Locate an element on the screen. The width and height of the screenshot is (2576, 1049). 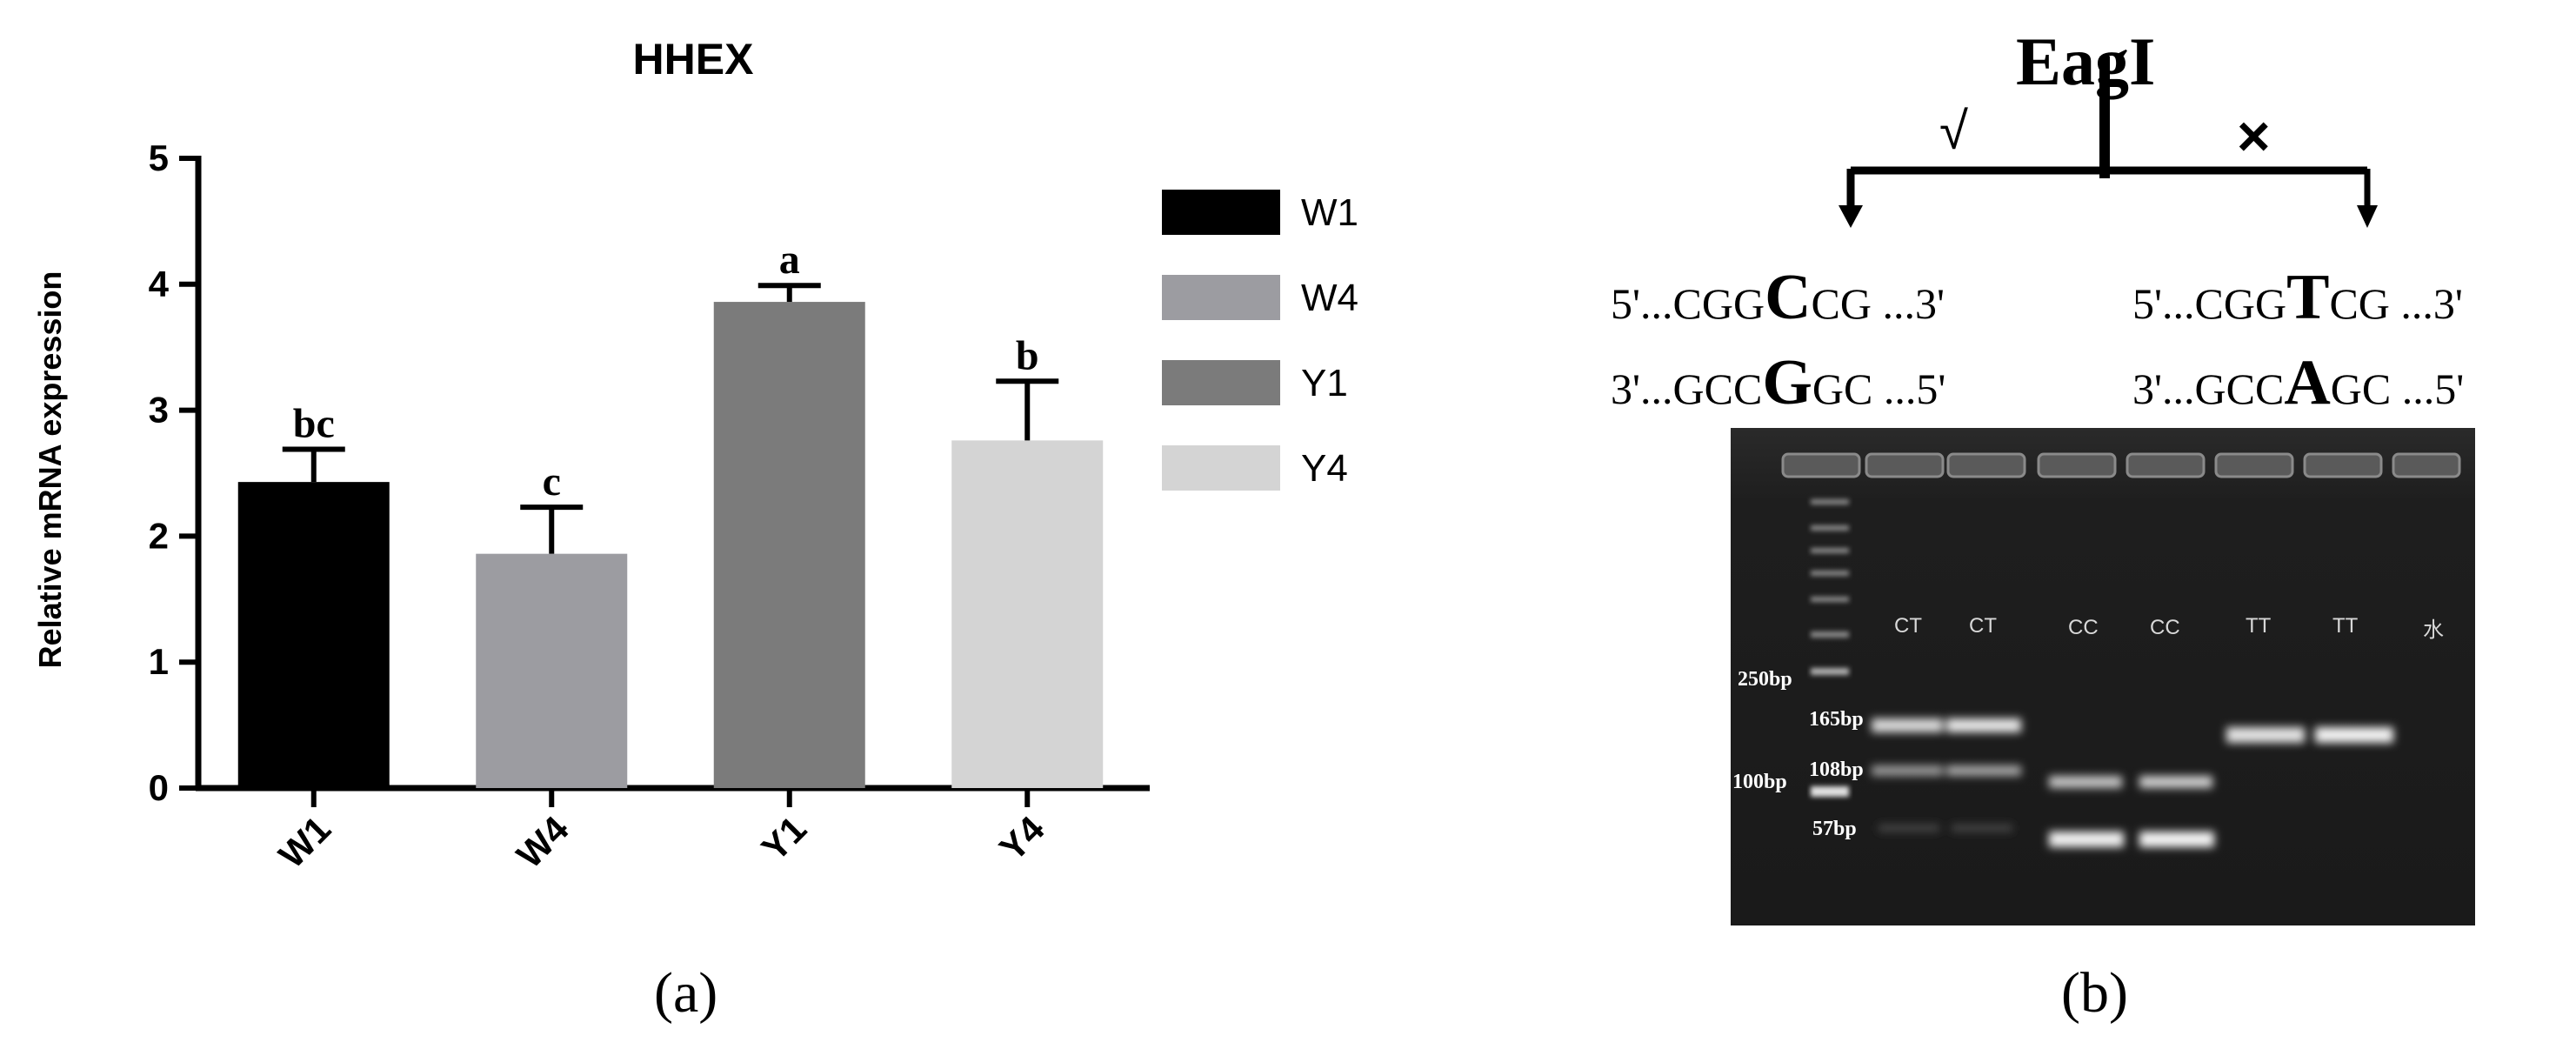
y-tick-label: 3 is located at coordinates (159, 410).